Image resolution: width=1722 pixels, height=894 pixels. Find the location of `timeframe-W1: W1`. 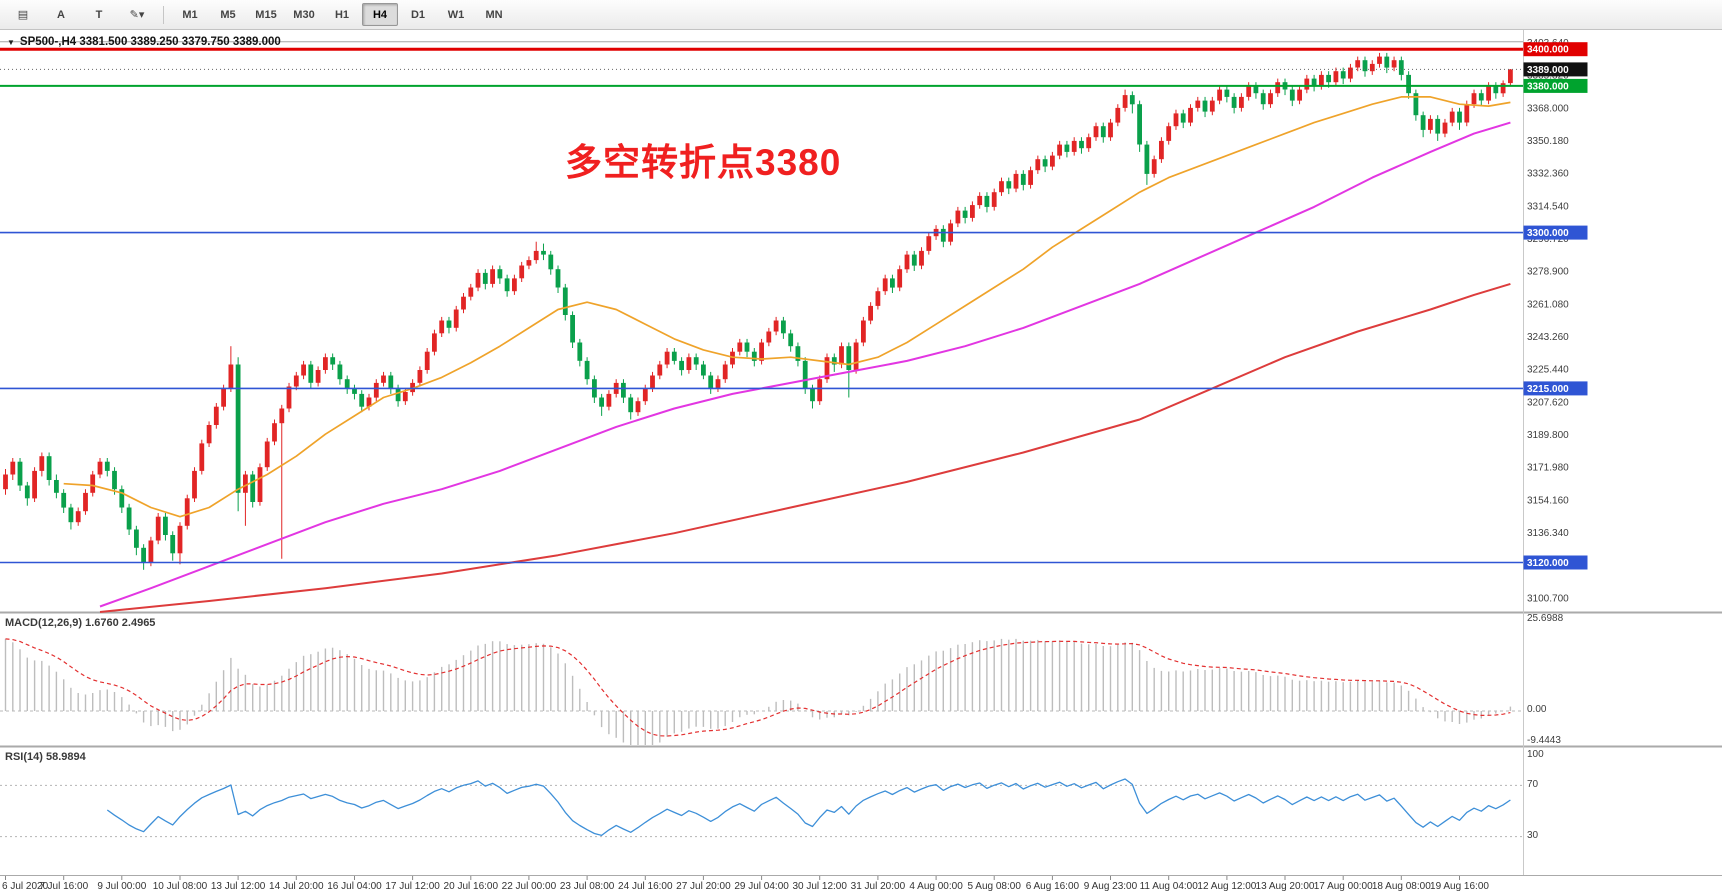

timeframe-W1: W1 is located at coordinates (456, 14).